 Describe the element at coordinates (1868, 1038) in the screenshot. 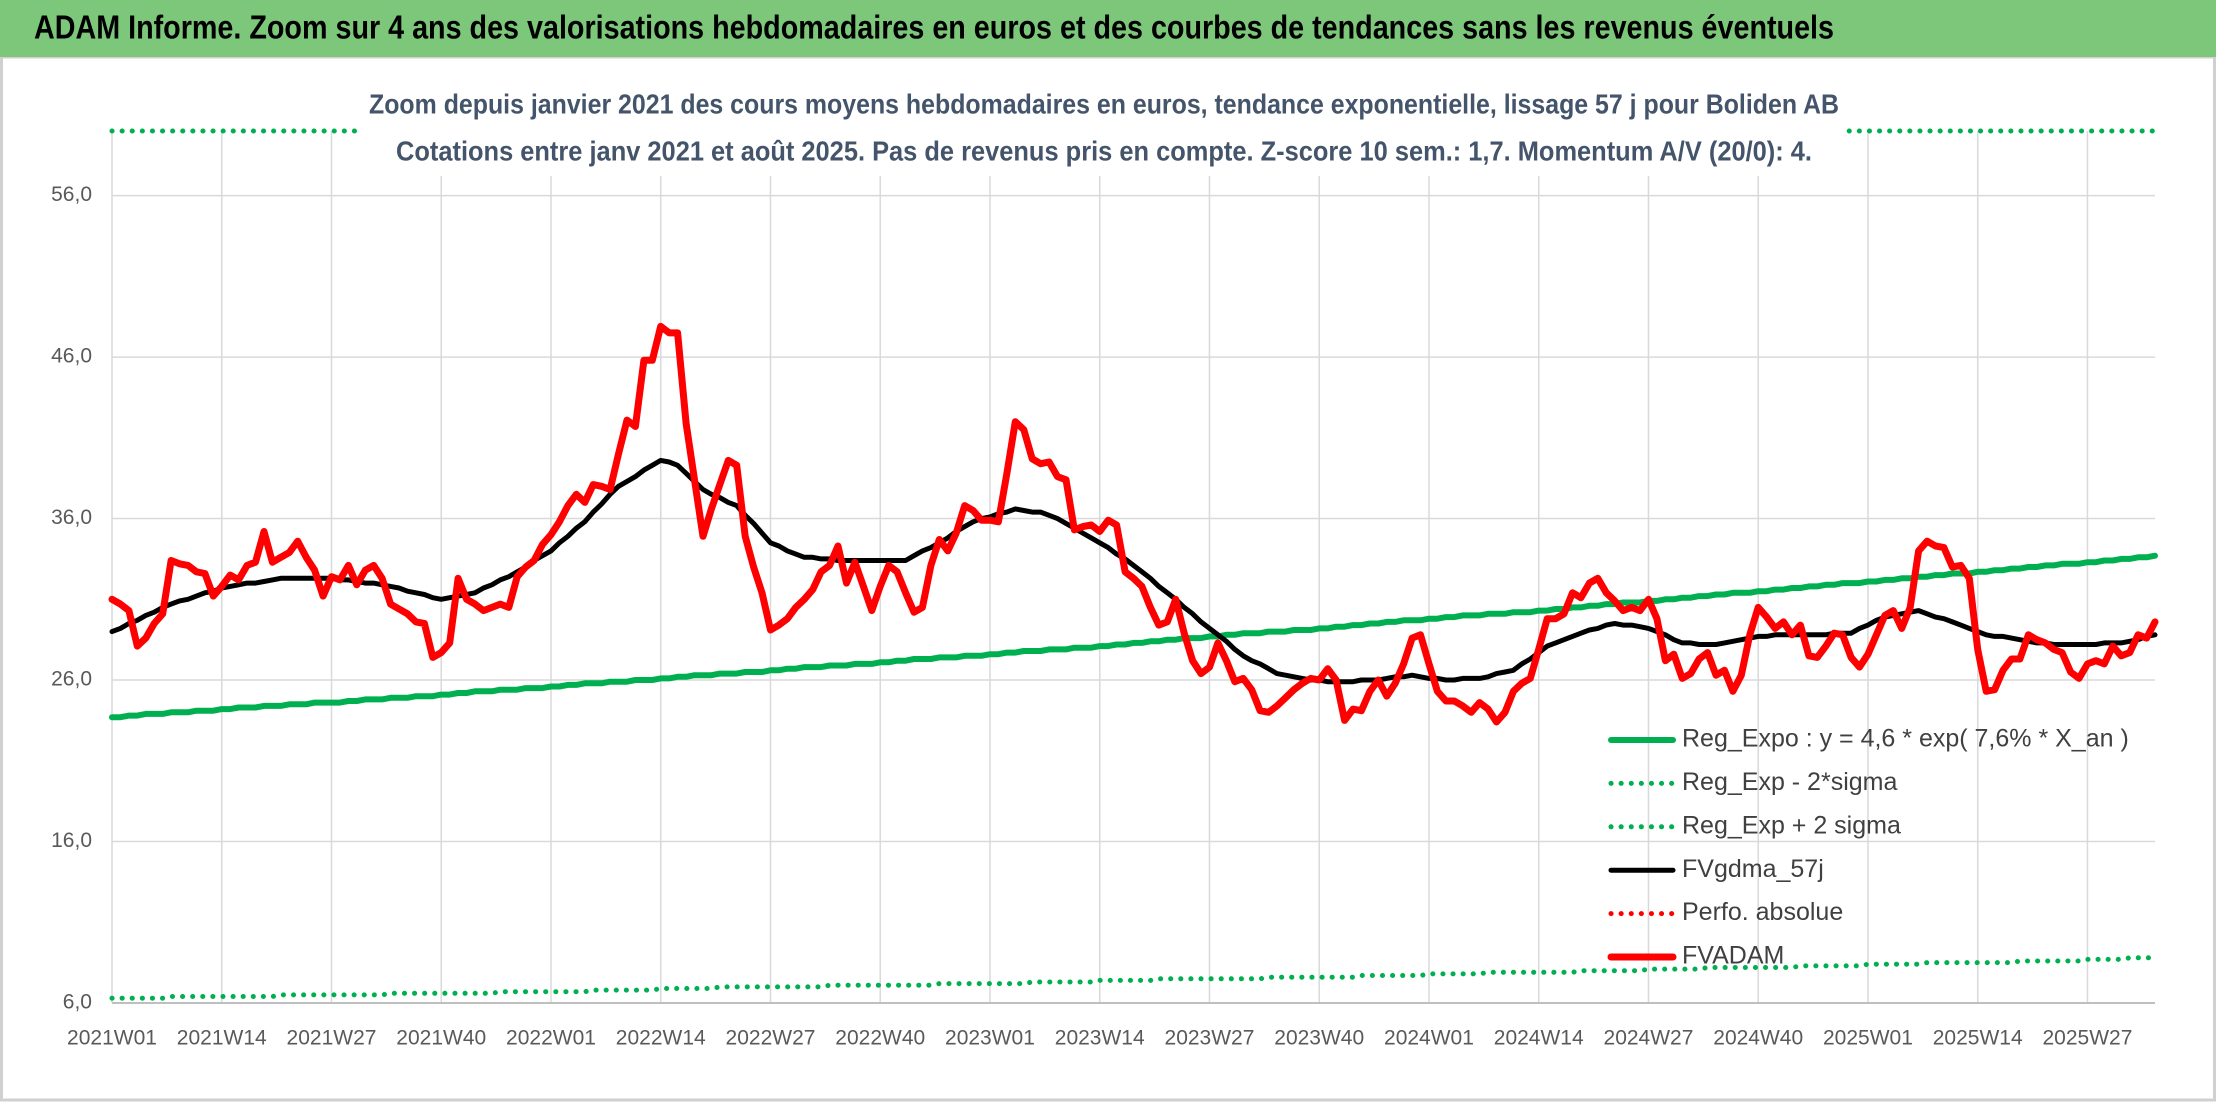

I see `x-tick-label: 2025W01` at that location.